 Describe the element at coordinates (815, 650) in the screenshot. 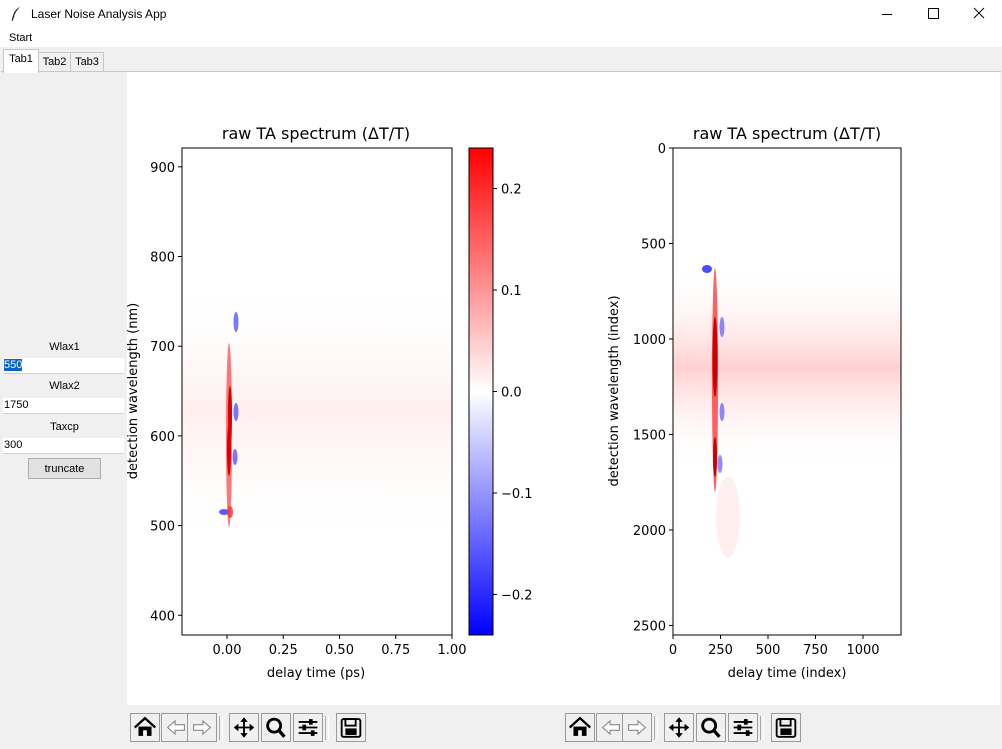

I see `right-xtick-label: 750` at that location.